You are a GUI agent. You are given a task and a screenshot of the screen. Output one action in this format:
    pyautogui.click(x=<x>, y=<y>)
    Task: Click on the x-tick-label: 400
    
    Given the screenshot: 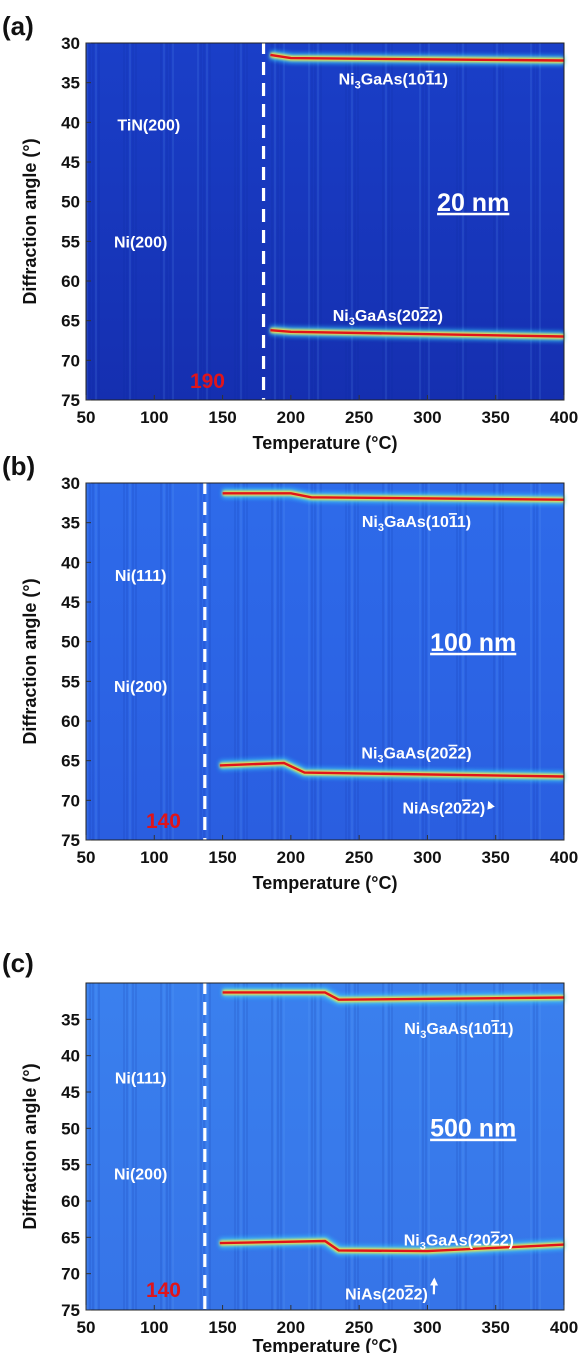 What is the action you would take?
    pyautogui.click(x=564, y=857)
    